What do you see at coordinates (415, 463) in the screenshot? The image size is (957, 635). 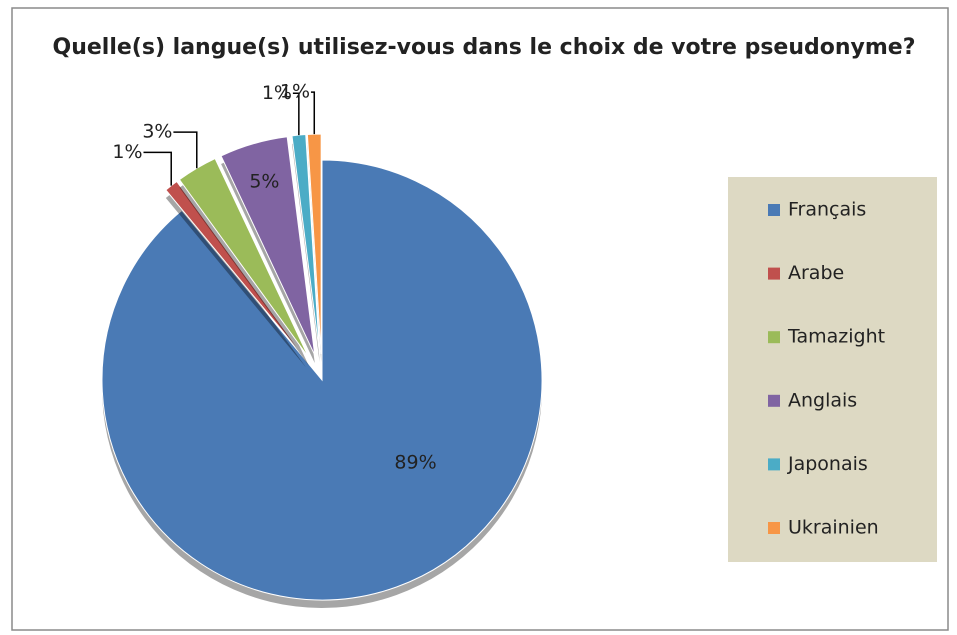 I see `data-label: 89%` at bounding box center [415, 463].